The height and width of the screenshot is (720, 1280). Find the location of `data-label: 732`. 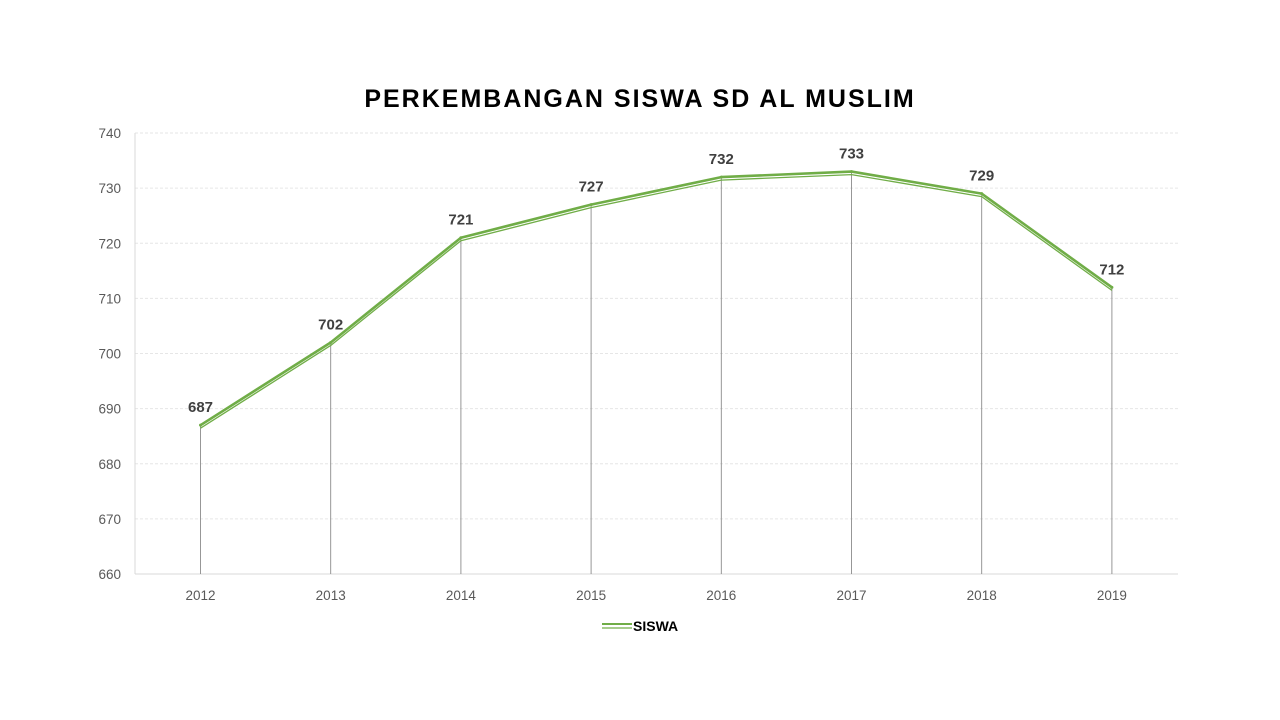

data-label: 732 is located at coordinates (721, 159).